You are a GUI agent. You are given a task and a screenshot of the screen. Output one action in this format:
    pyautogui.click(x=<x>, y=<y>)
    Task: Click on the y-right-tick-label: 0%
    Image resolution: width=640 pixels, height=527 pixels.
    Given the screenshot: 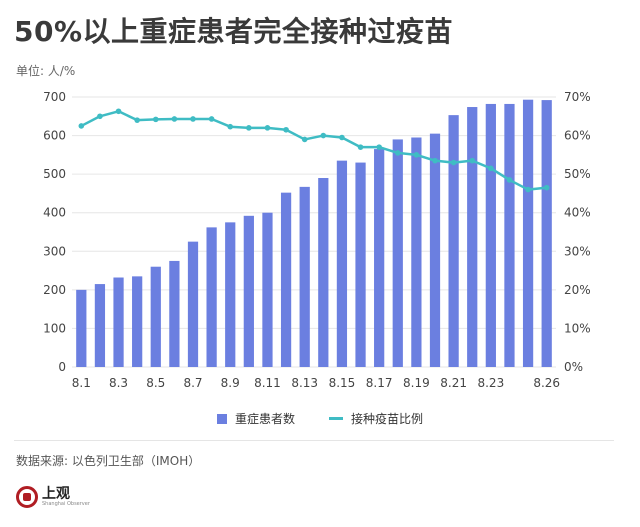 What is the action you would take?
    pyautogui.click(x=573, y=367)
    